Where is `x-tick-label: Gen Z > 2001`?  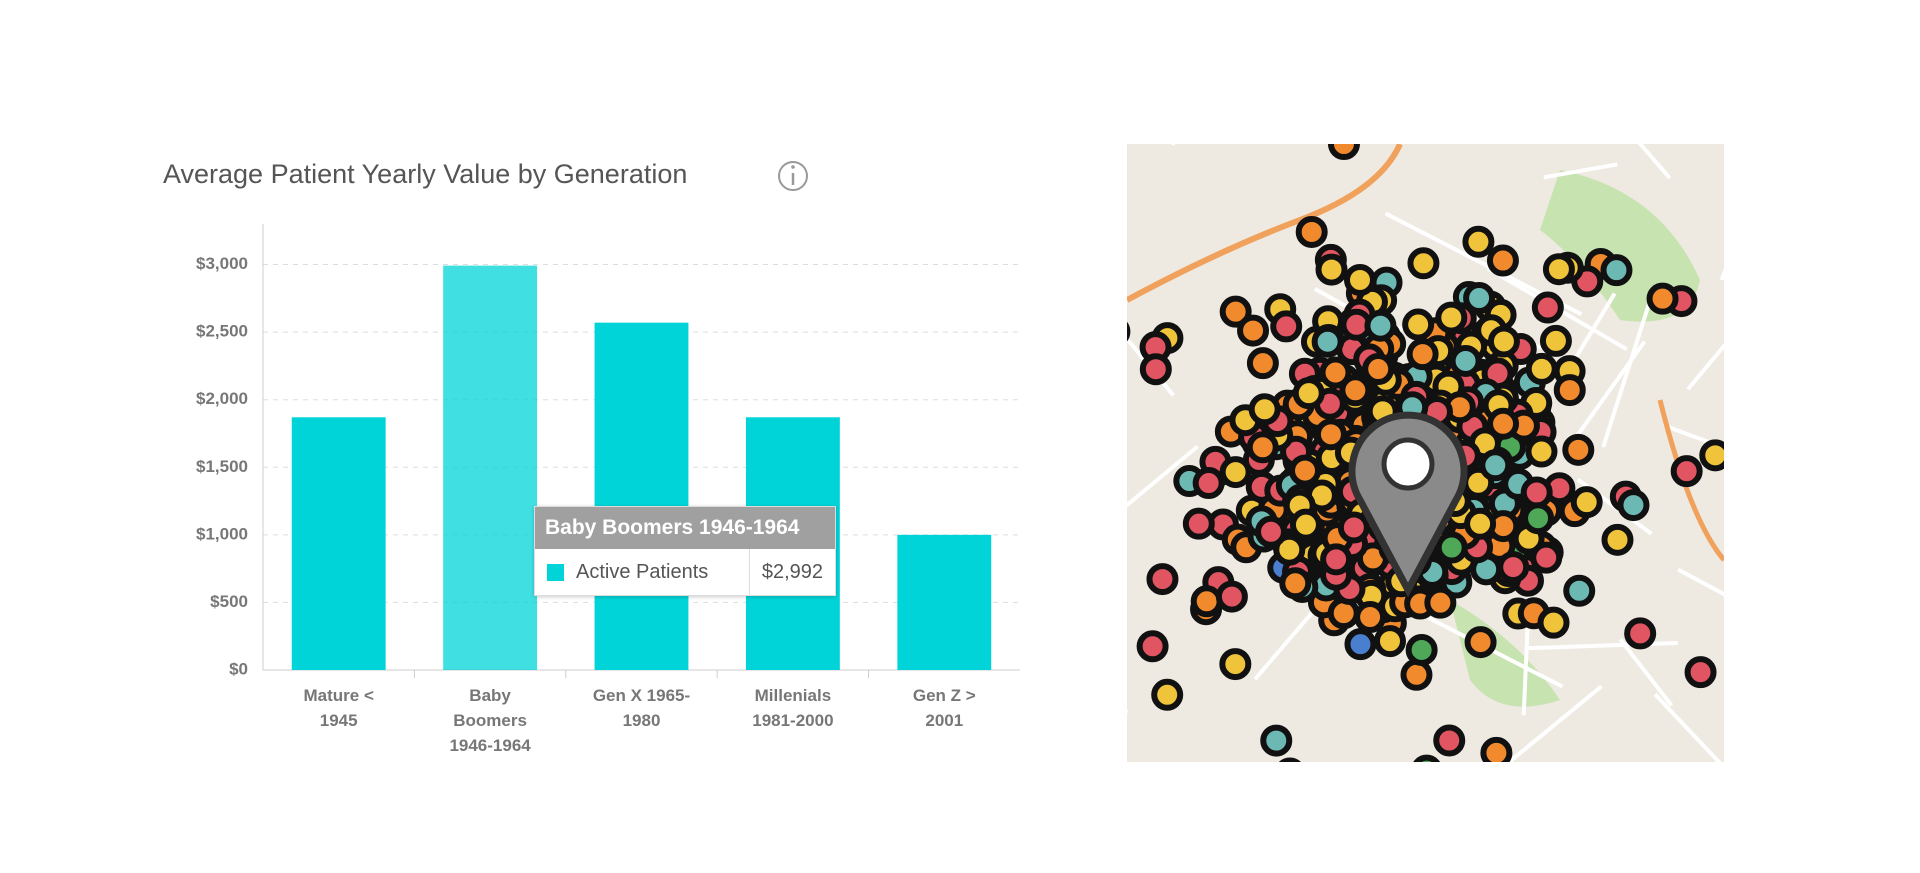
x-tick-label: Gen Z > 2001 is located at coordinates (944, 708).